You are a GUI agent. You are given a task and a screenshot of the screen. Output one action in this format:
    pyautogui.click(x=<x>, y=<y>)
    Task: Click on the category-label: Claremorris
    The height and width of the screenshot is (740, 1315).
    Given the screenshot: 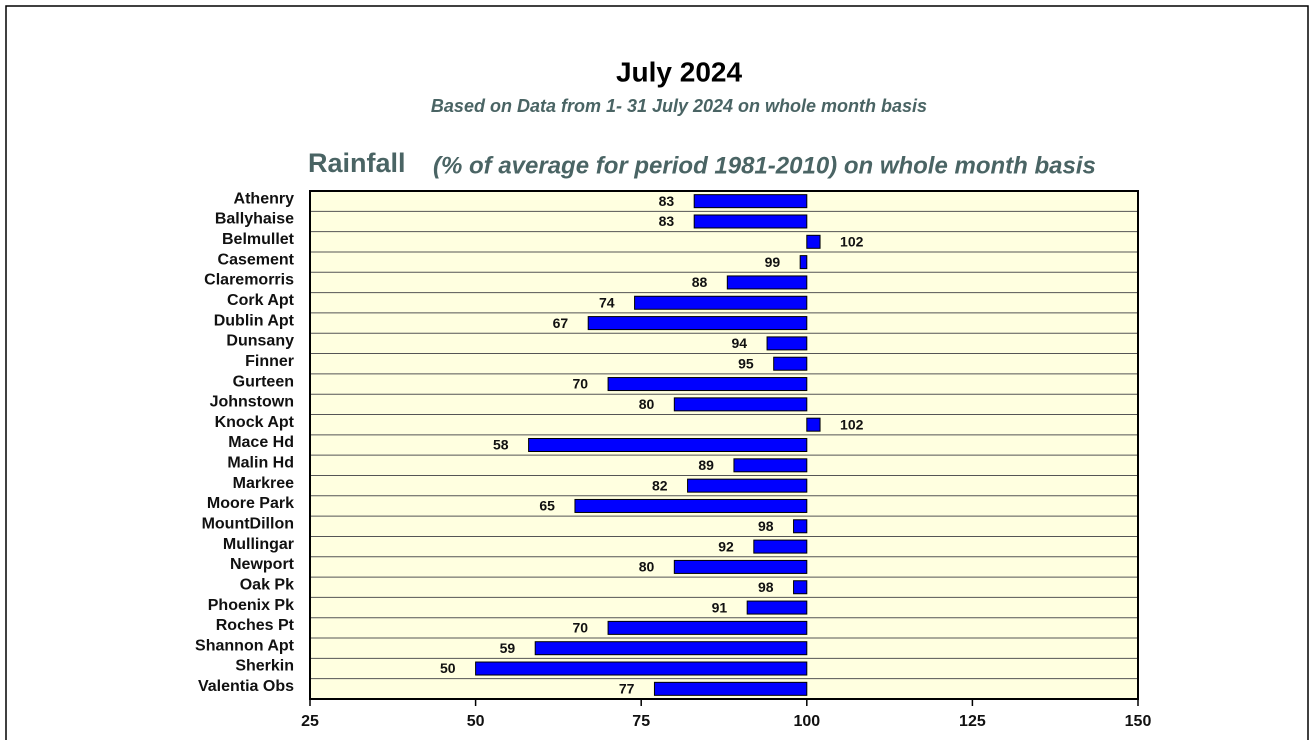 What is the action you would take?
    pyautogui.click(x=249, y=280)
    